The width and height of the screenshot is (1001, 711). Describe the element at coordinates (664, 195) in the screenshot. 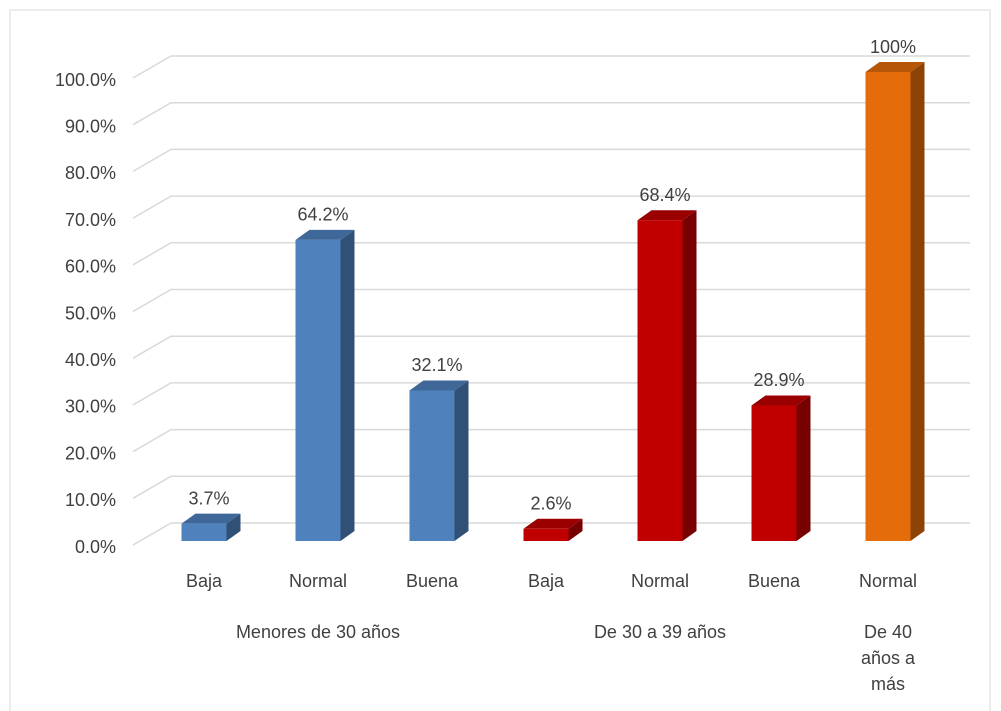

I see `data-label: 68.4%` at that location.